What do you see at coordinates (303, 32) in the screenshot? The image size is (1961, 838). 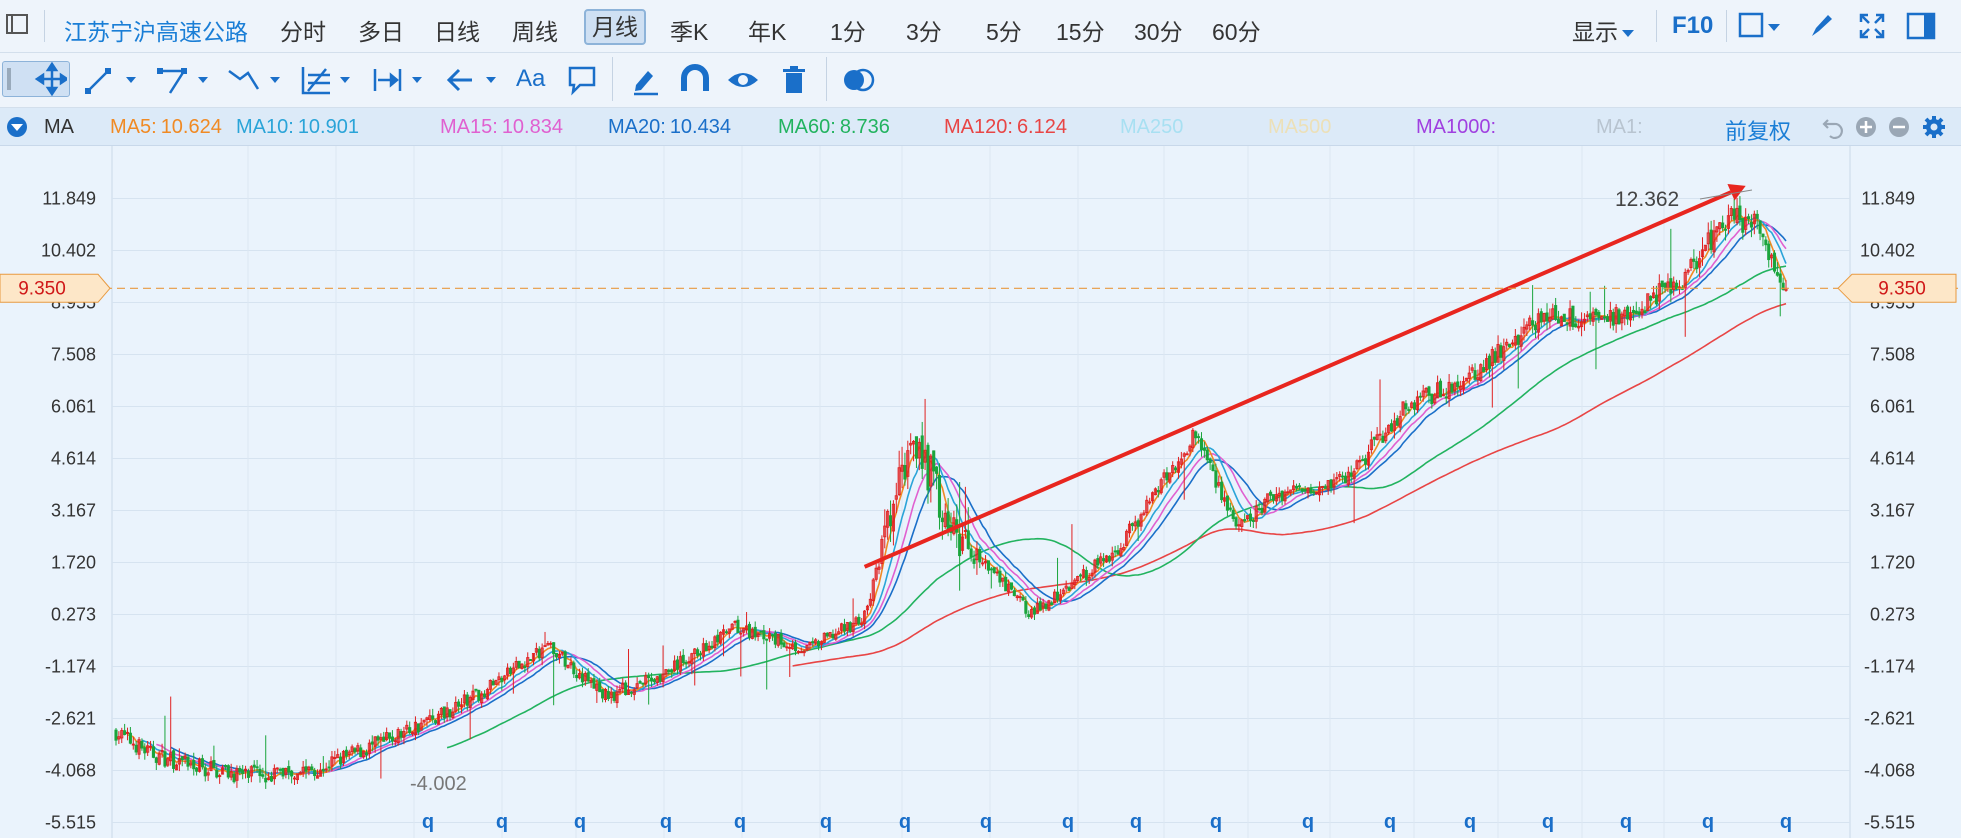 I see `period-tab: 分时` at bounding box center [303, 32].